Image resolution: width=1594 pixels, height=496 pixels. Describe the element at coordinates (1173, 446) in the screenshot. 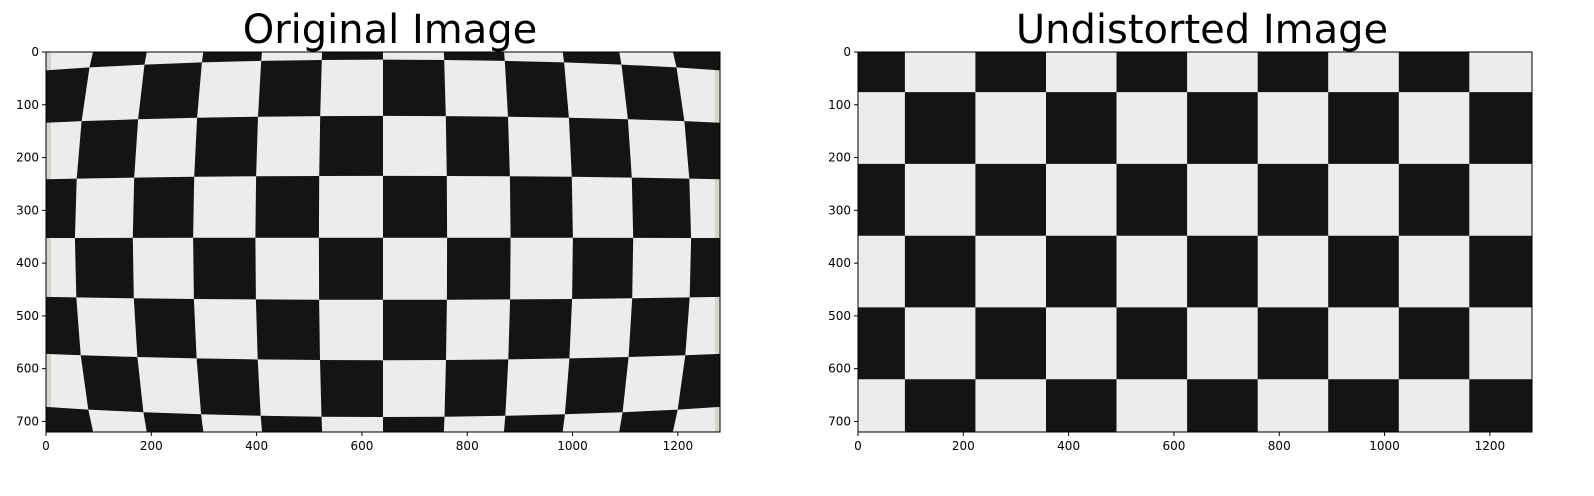

I see `x-tick-label: 600` at that location.